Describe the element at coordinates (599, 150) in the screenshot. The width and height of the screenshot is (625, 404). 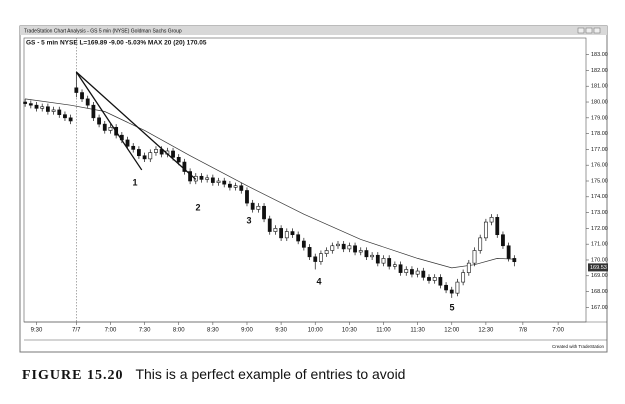
I see `y-tick-label: 177.00` at that location.